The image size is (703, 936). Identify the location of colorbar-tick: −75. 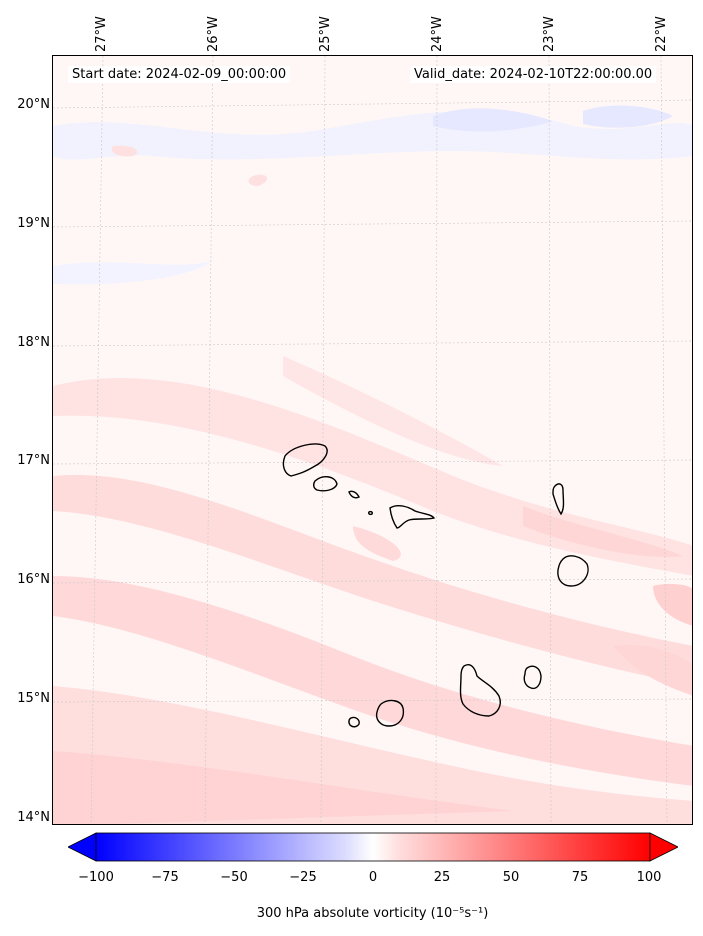
(165, 877).